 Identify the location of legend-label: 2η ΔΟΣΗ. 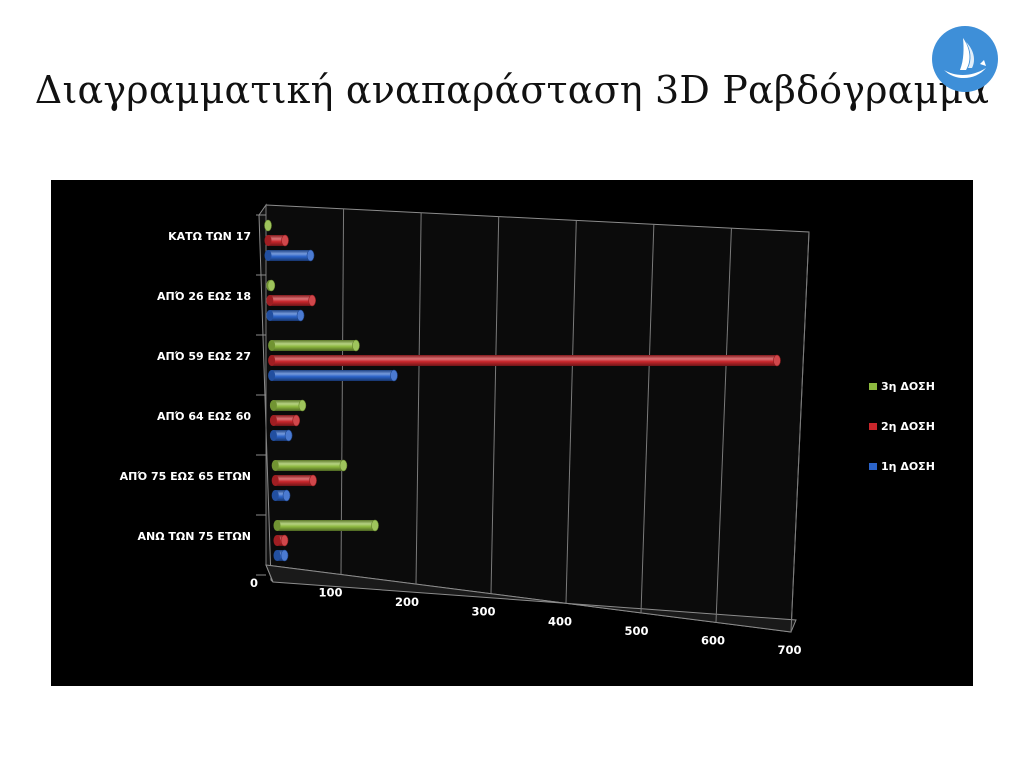
(908, 426).